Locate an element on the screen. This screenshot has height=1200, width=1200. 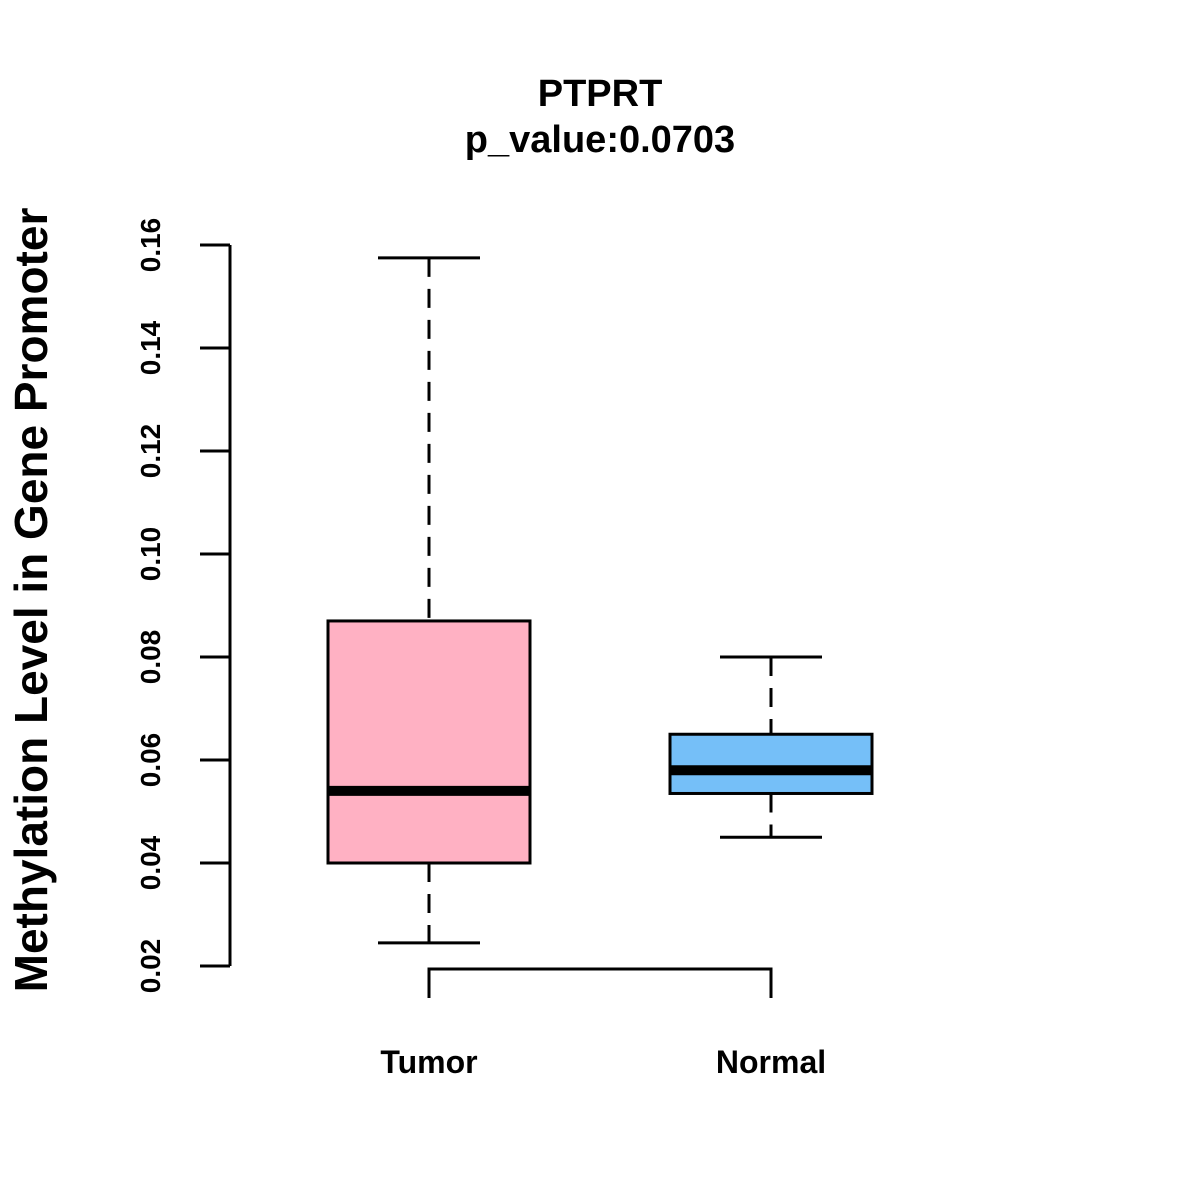
y-axis-label: Methylation Level in Gene Promoter is located at coordinates (31, 600).